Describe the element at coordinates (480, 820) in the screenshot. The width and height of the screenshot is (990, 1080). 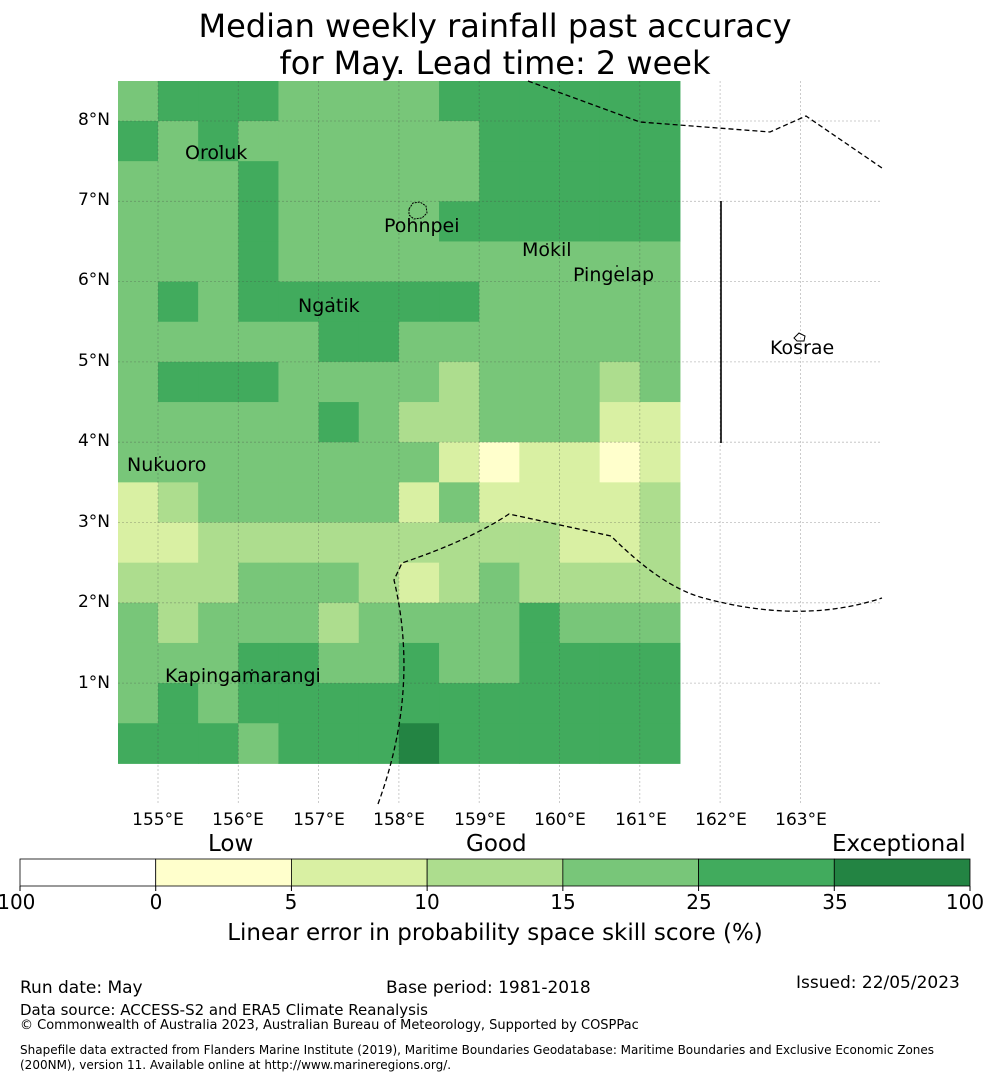
I see `x-tick-159e: 159°E` at that location.